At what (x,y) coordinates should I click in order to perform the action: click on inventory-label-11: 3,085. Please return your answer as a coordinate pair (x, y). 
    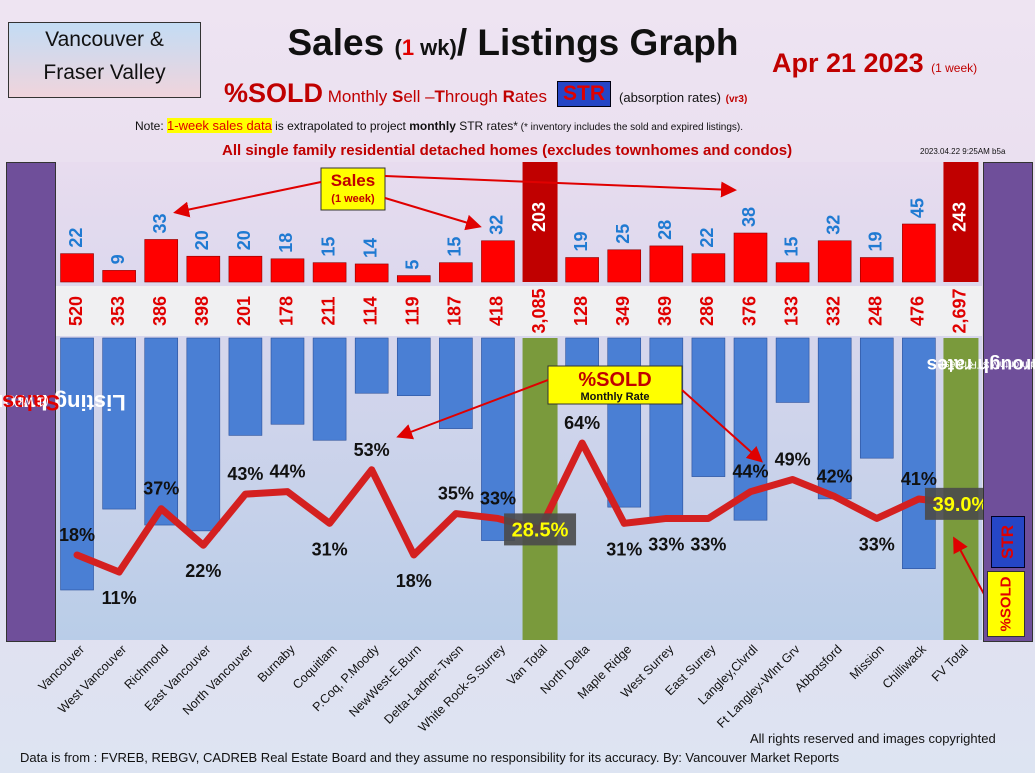
    Looking at the image, I should click on (539, 310).